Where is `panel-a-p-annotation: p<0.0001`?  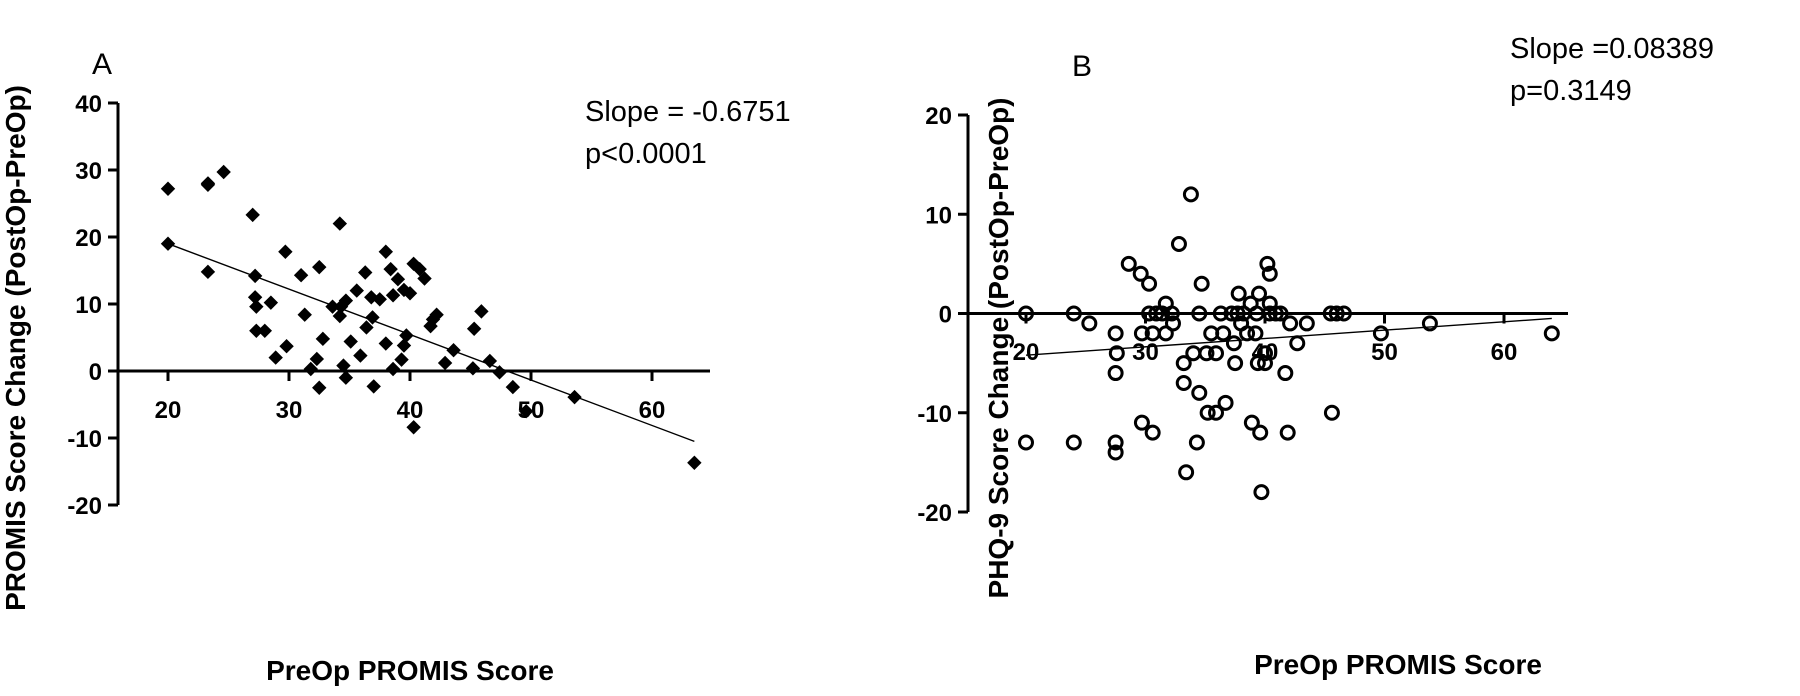
panel-a-p-annotation: p<0.0001 is located at coordinates (646, 154).